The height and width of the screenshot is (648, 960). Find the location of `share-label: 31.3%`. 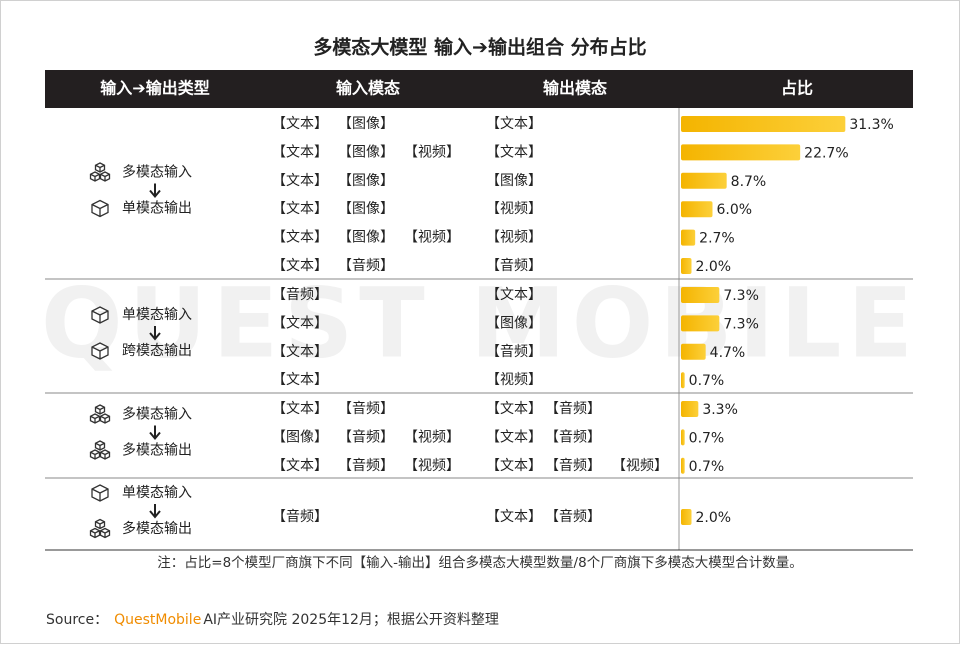

share-label: 31.3% is located at coordinates (871, 125).